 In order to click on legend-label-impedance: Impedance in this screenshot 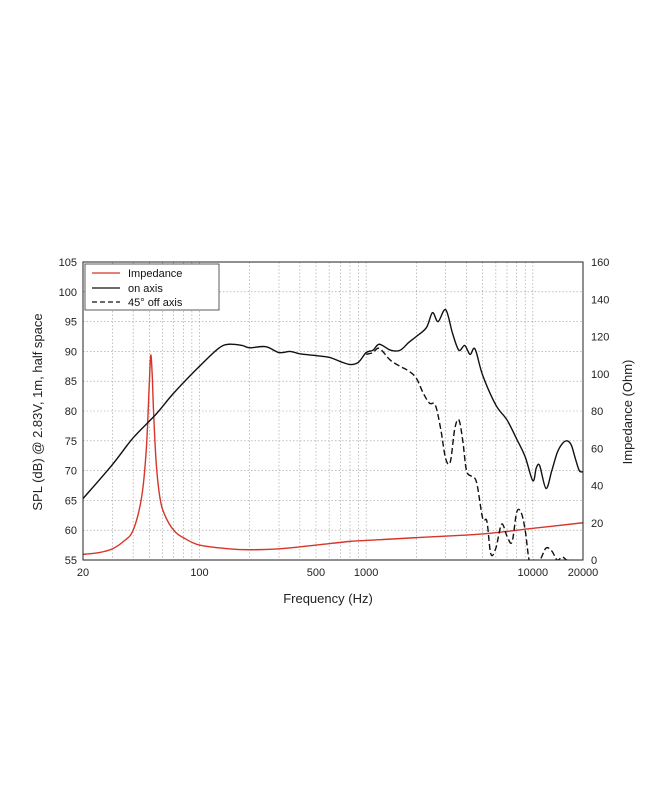, I will do `click(155, 274)`.